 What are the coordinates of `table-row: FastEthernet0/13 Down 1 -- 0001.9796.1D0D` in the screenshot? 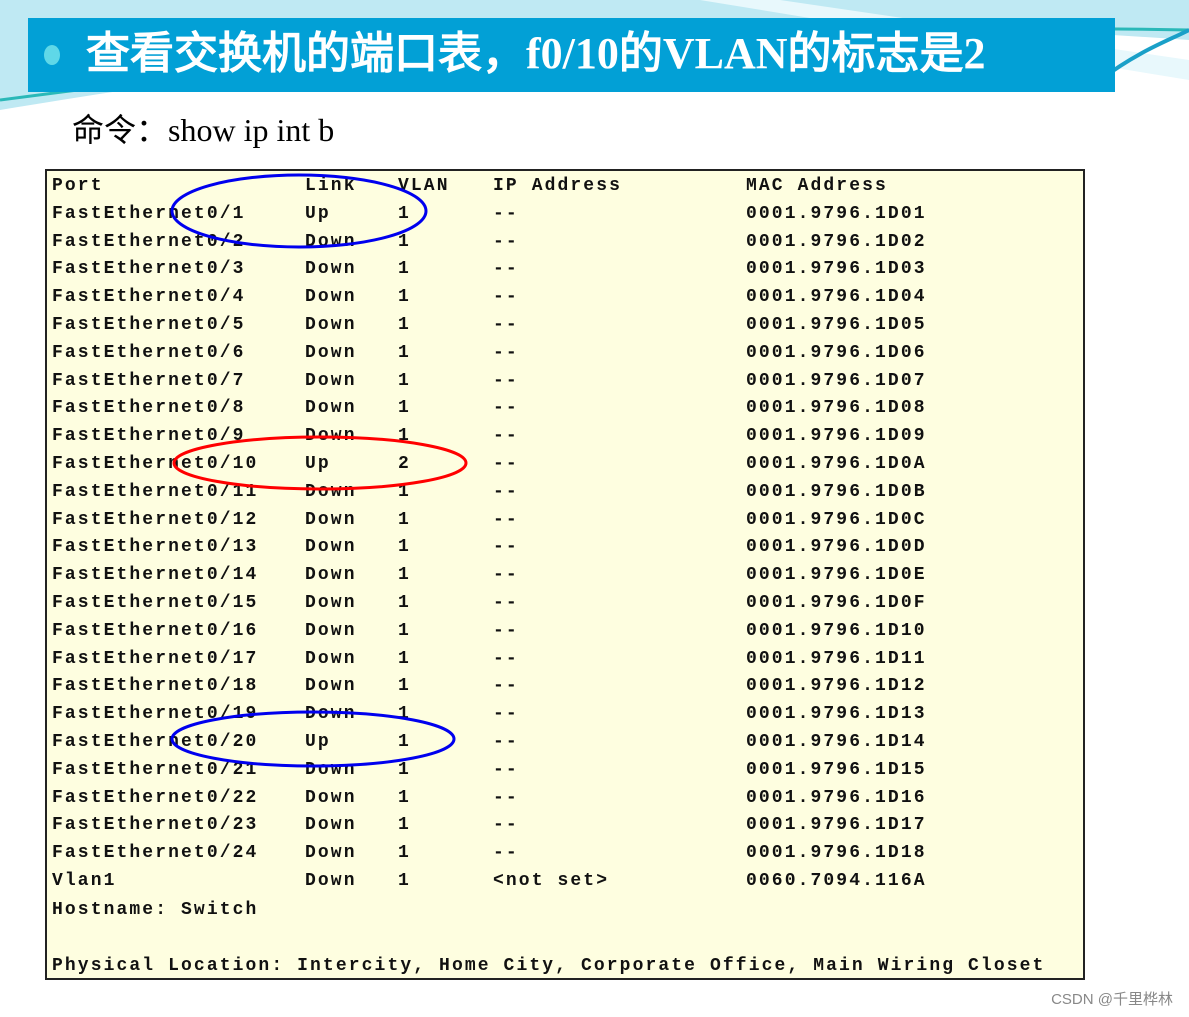 It's located at (565, 551).